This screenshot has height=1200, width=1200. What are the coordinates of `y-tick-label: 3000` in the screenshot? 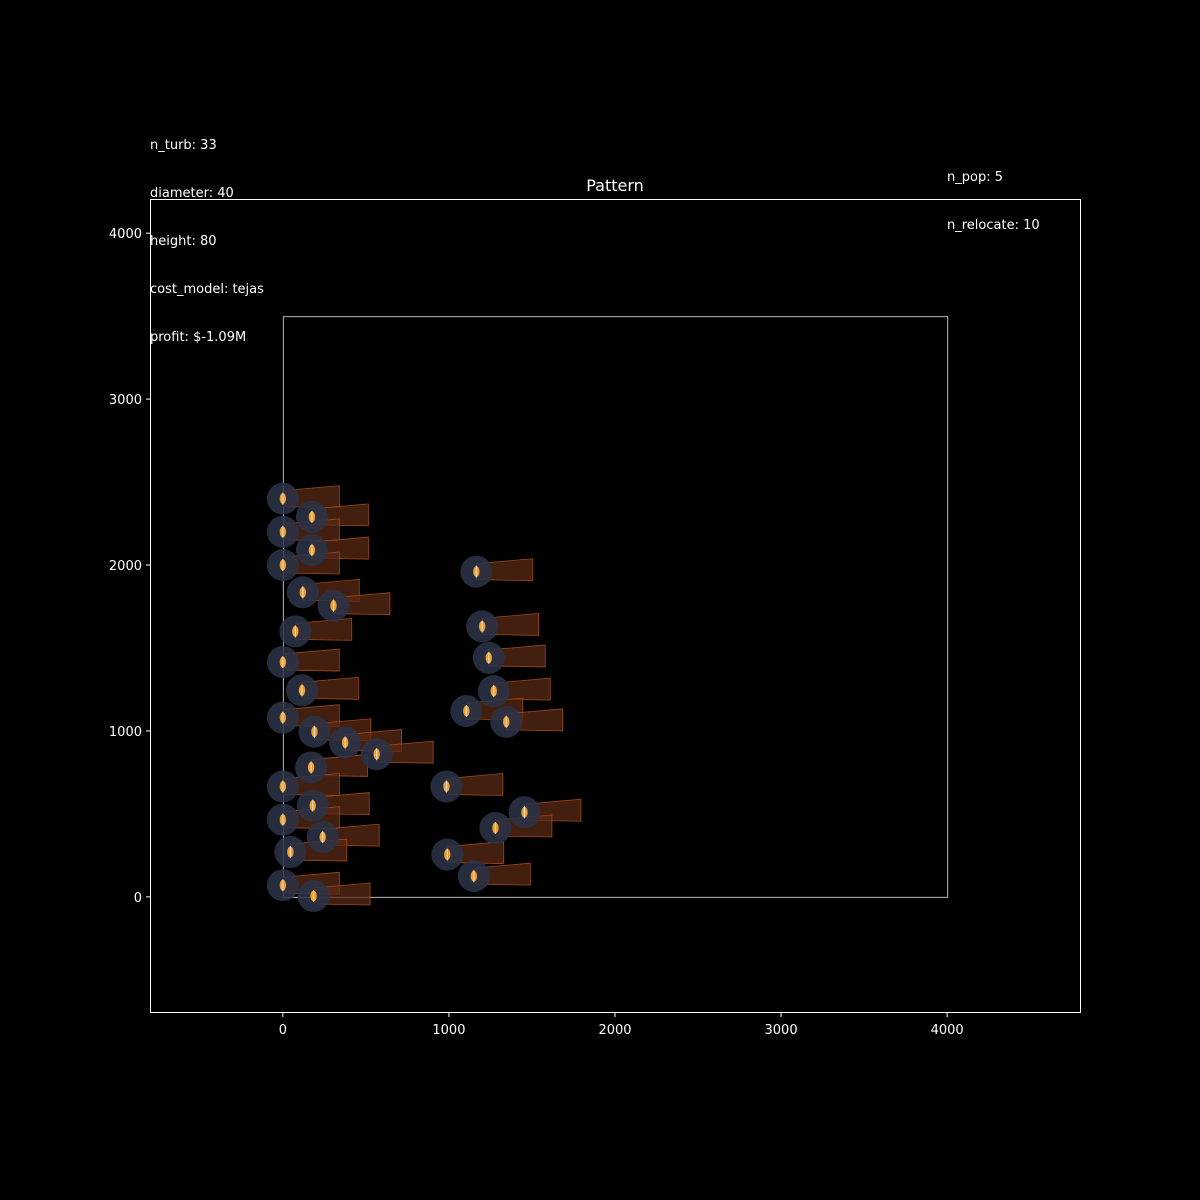 It's located at (125, 400).